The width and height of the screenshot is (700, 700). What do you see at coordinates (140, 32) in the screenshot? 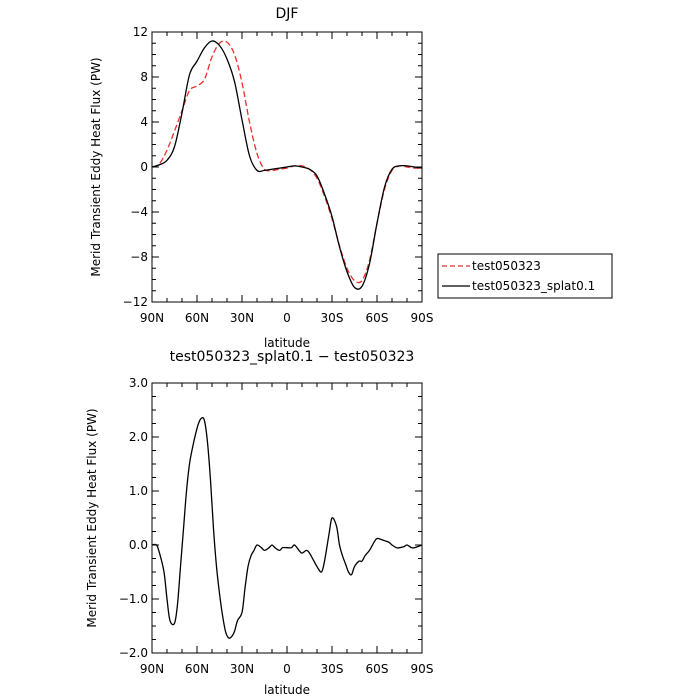
I see `y-tick-label: 12` at bounding box center [140, 32].